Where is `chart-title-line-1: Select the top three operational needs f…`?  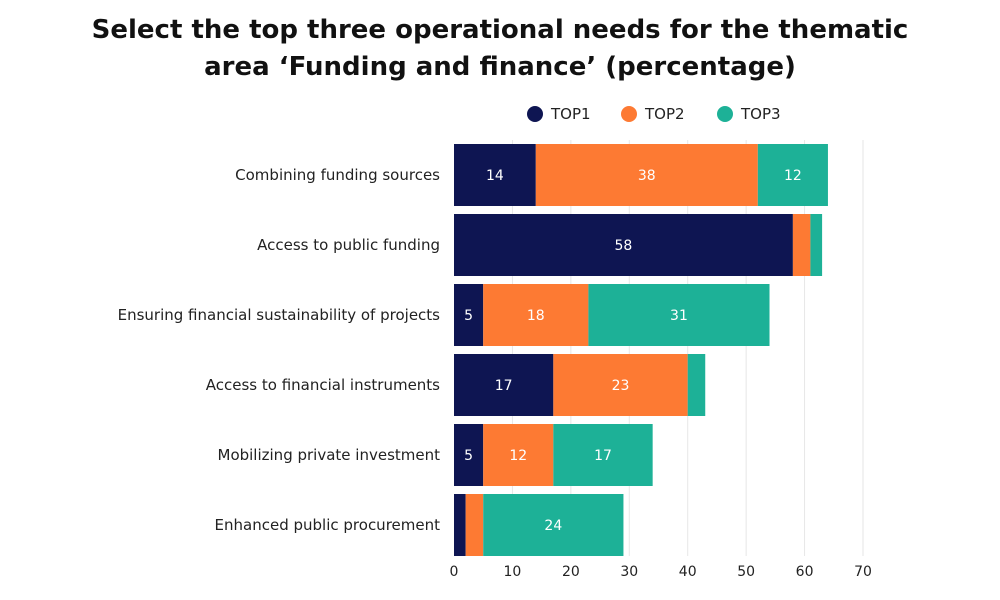 chart-title-line-1: Select the top three operational needs f… is located at coordinates (500, 30).